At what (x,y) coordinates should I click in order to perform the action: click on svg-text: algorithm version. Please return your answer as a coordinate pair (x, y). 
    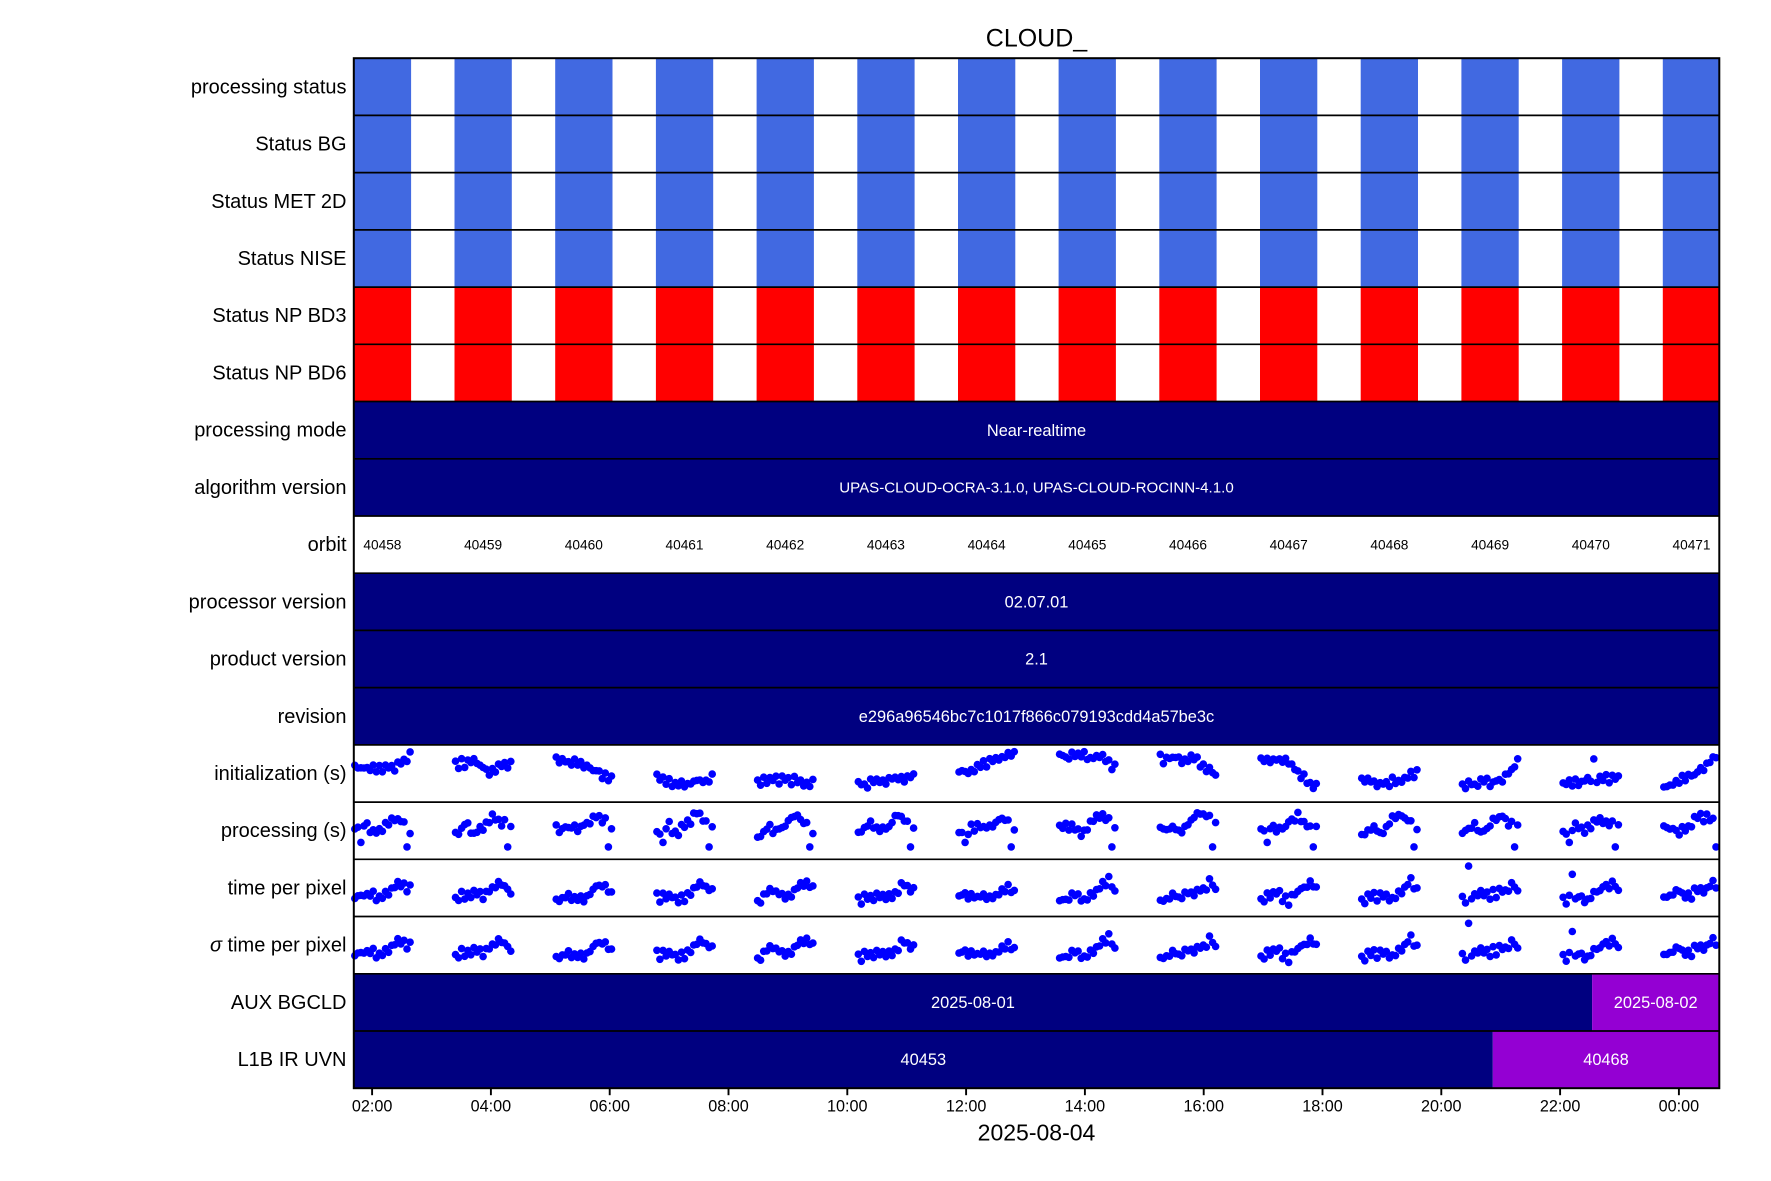
    Looking at the image, I should click on (270, 488).